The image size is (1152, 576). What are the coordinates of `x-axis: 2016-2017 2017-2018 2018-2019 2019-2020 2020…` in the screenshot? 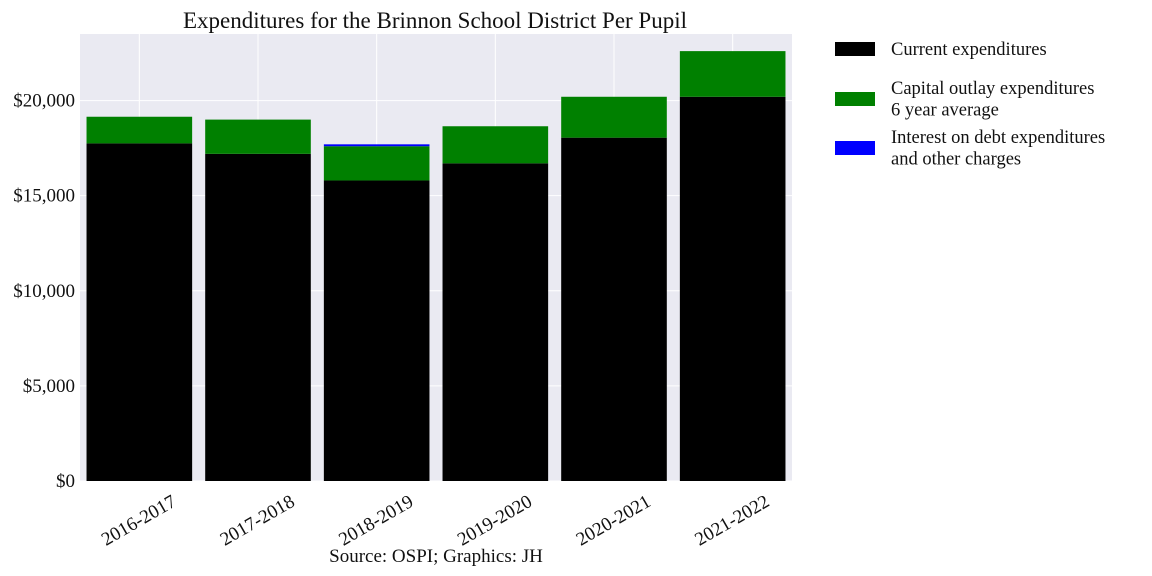 It's located at (435, 520).